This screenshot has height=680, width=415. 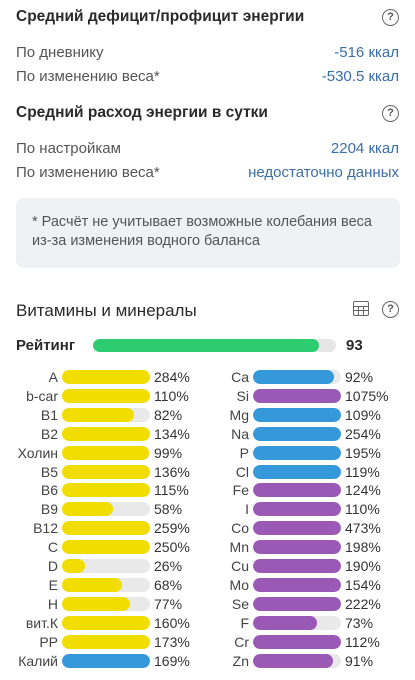 I want to click on nutrient-percent: 68%, so click(x=168, y=584).